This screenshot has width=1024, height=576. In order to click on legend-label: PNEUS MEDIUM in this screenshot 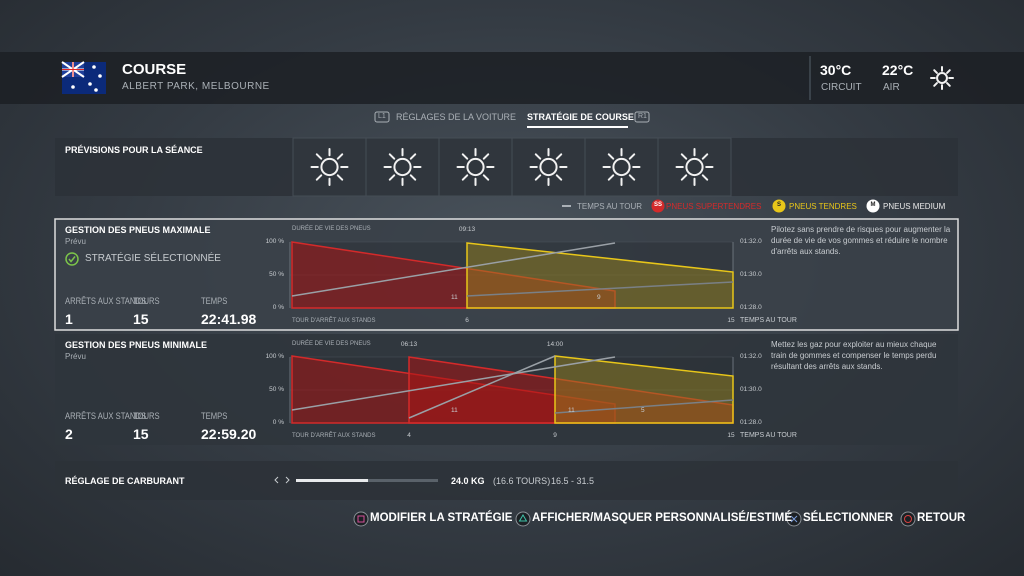, I will do `click(914, 206)`.